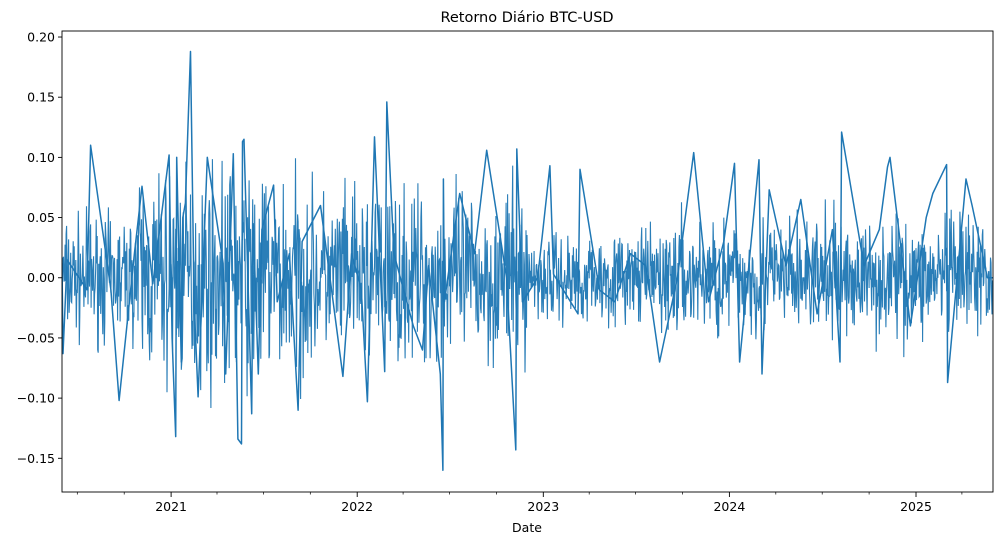  Describe the element at coordinates (357, 506) in the screenshot. I see `x-tick-label: 2022` at that location.